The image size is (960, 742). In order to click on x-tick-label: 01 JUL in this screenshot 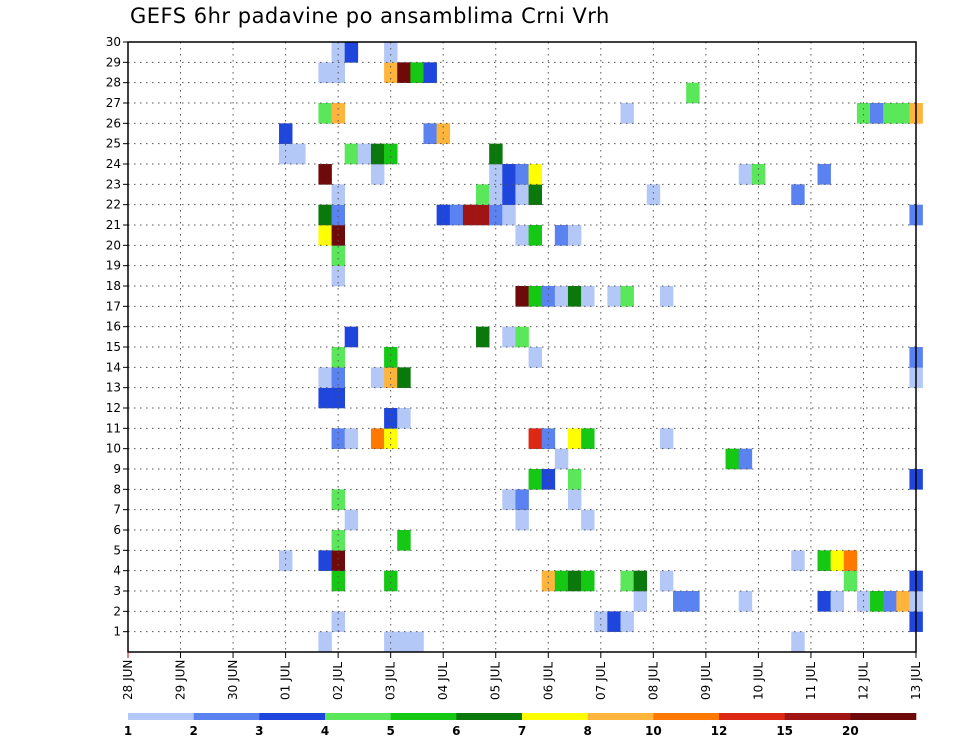, I will do `click(286, 681)`.